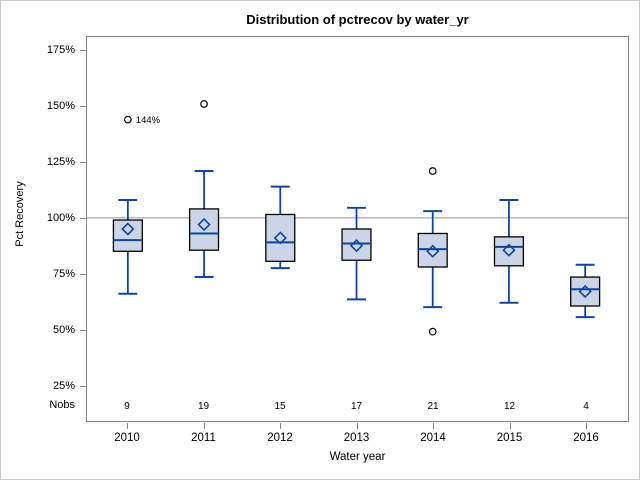 This screenshot has width=640, height=480. I want to click on x-category-label: 2010, so click(127, 438).